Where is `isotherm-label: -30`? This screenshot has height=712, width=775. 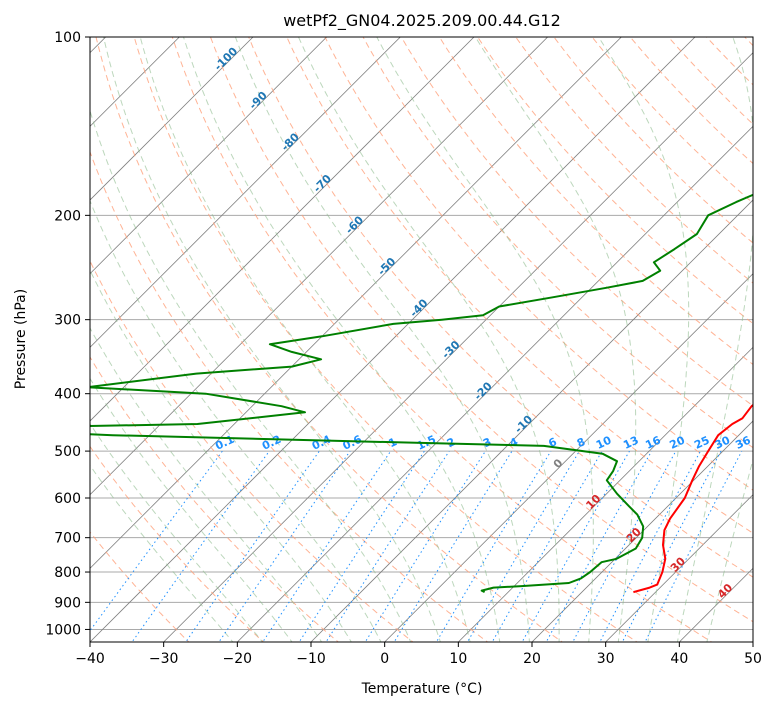
isotherm-label: -30 is located at coordinates (450, 349).